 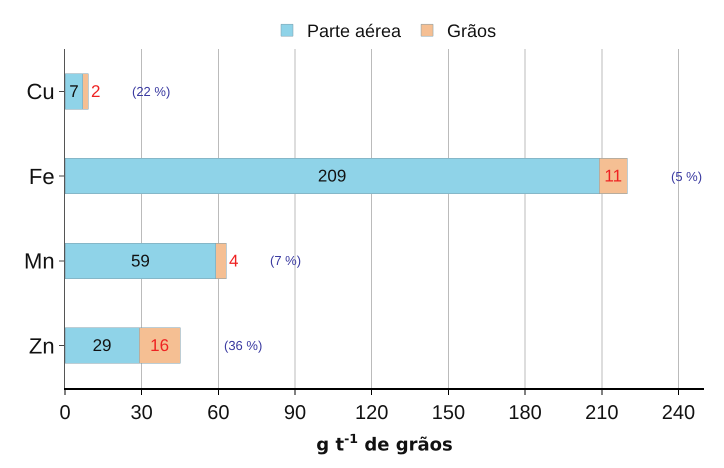 I want to click on annotation: (5 %), so click(x=686, y=176).